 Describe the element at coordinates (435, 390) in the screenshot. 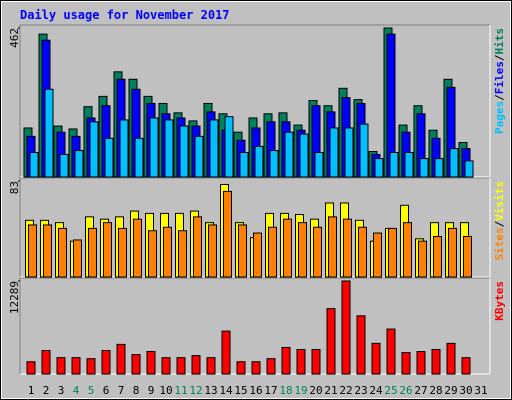

I see `x-tick-label: 28` at that location.